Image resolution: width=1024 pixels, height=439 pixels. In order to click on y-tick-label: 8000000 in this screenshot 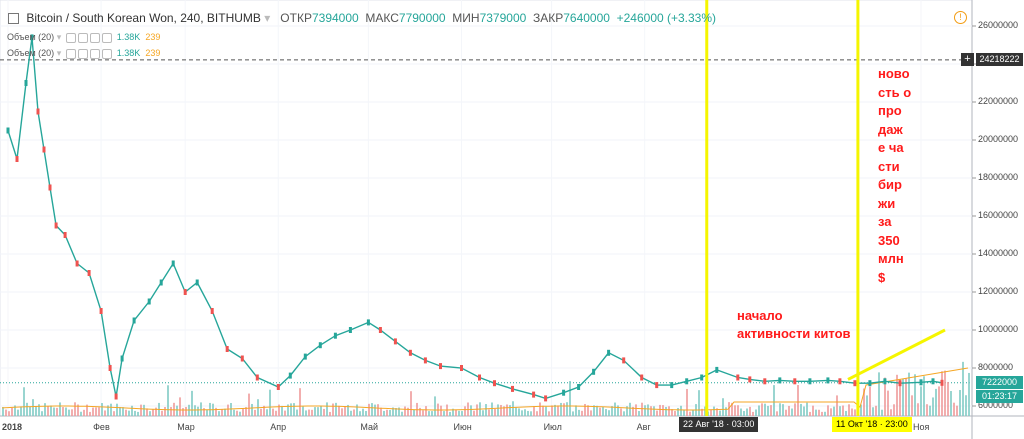, I will do `click(996, 367)`.